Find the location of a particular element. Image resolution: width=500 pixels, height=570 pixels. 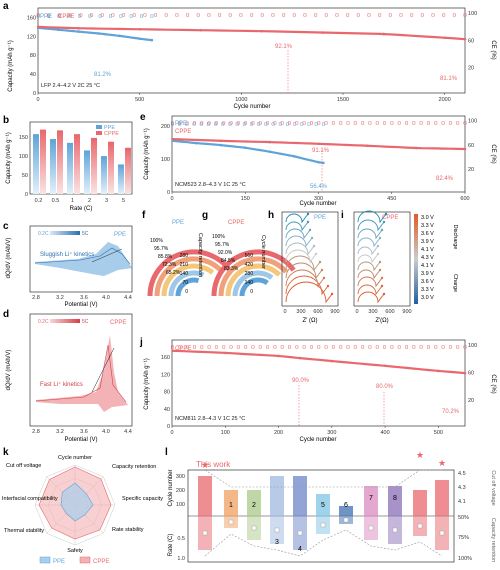

xticks-d: 2.8 3.2 3.6 4.0 4.4 is located at coordinates (82, 432).